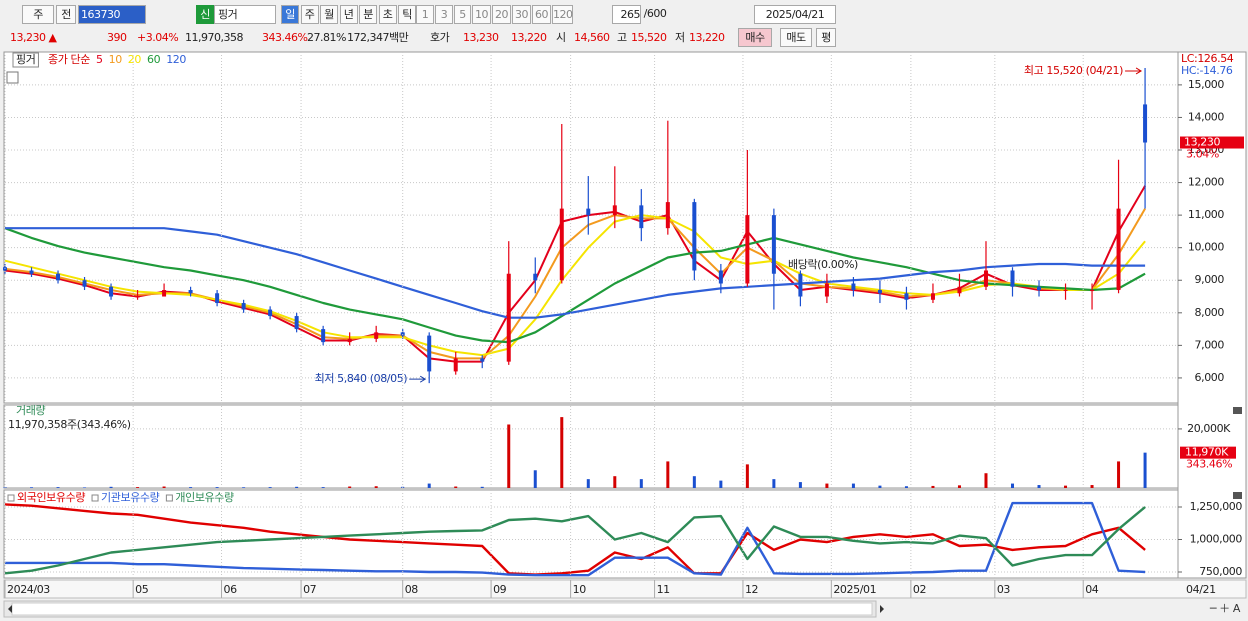  I want to click on period-button: 주, so click(309, 14).